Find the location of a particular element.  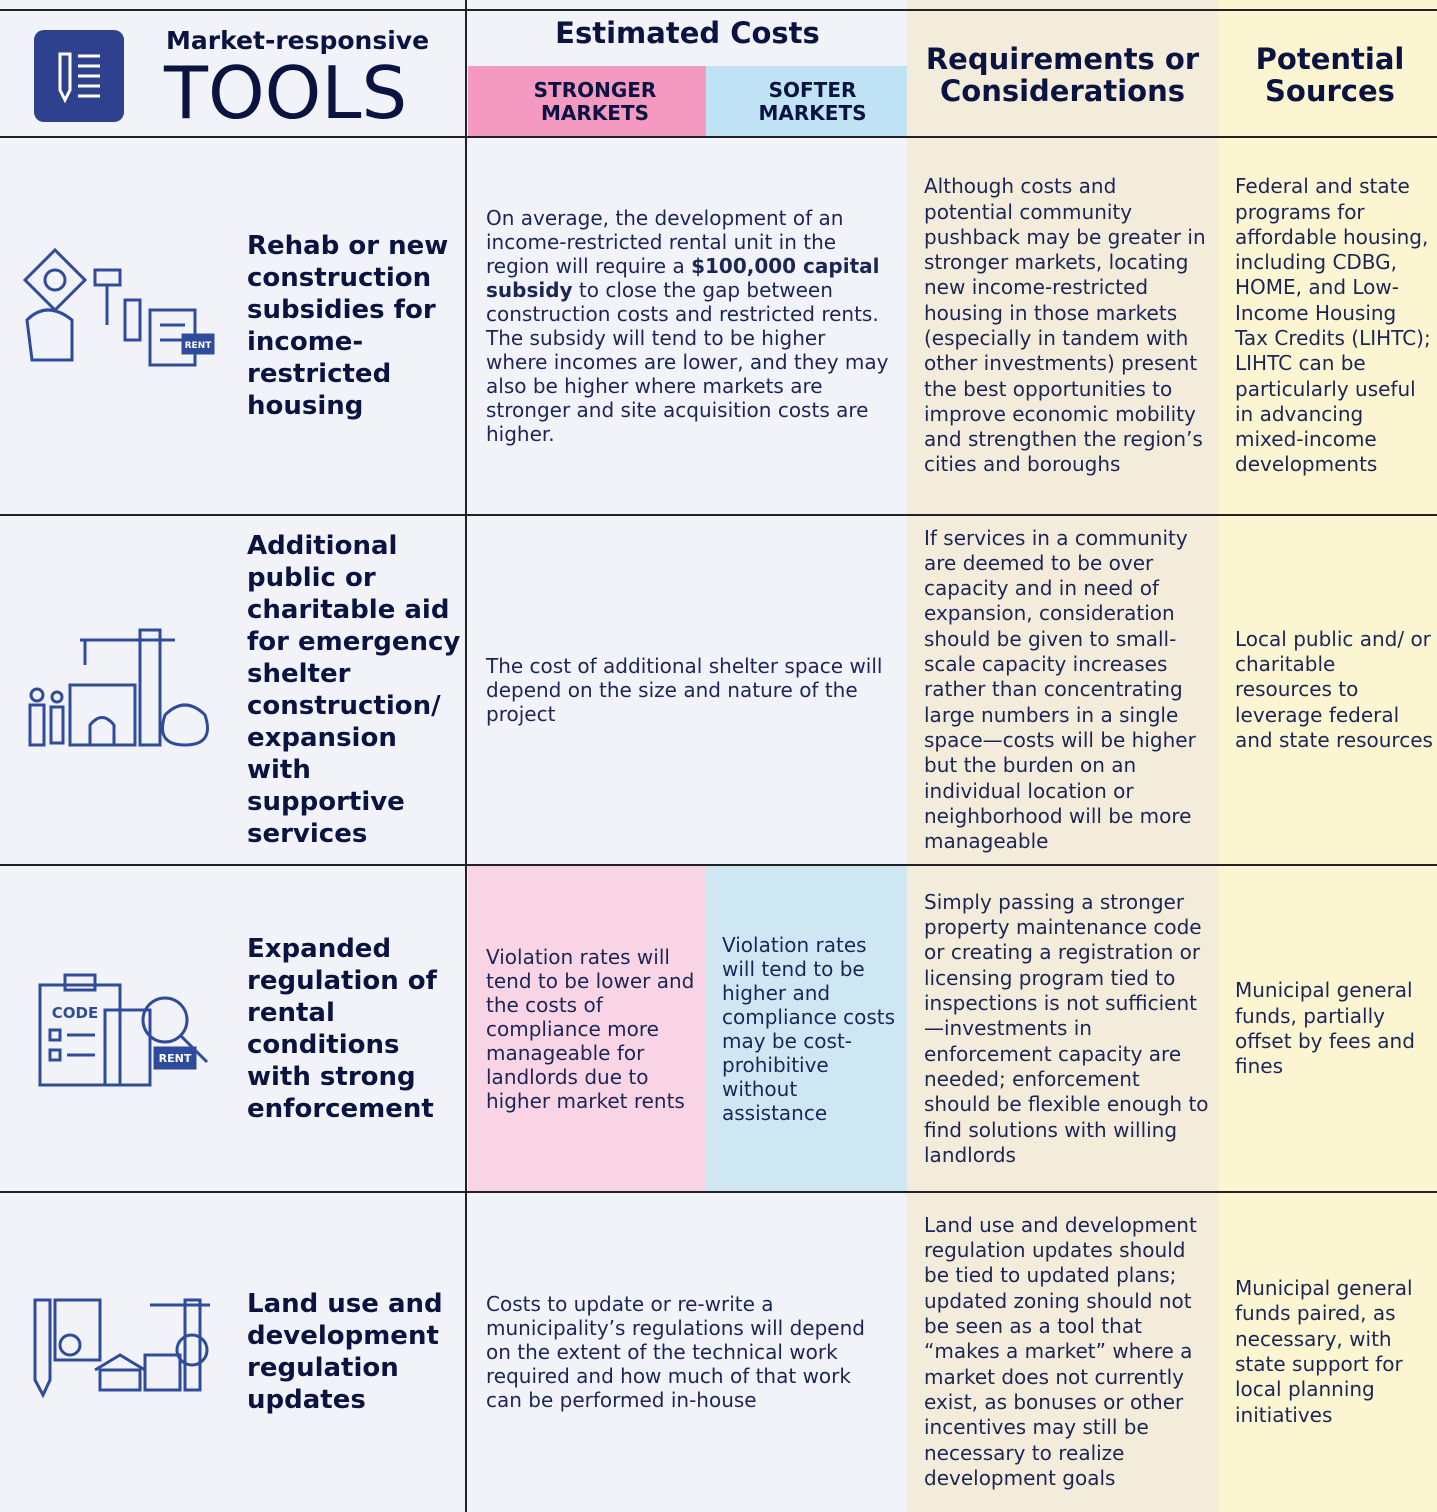

requirements-header: Requirements or Considerations is located at coordinates (1062, 75).